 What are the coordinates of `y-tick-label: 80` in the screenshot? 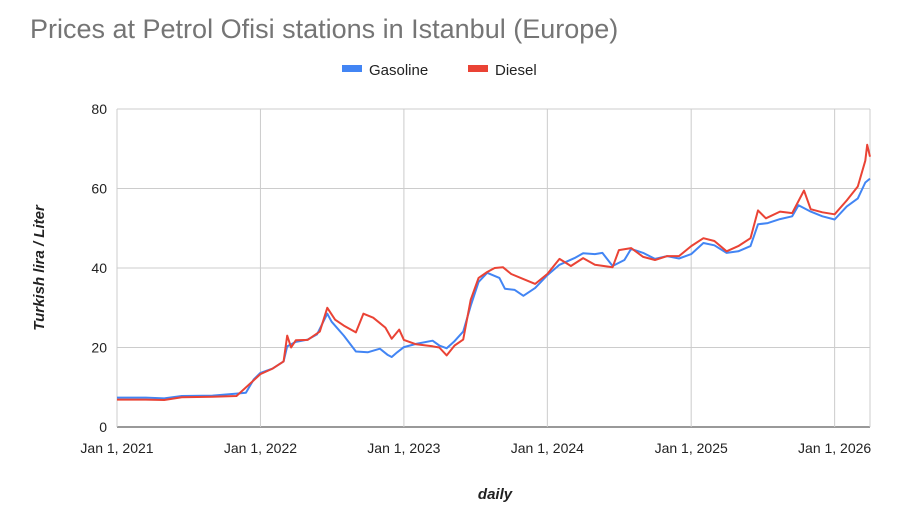 It's located at (99, 109).